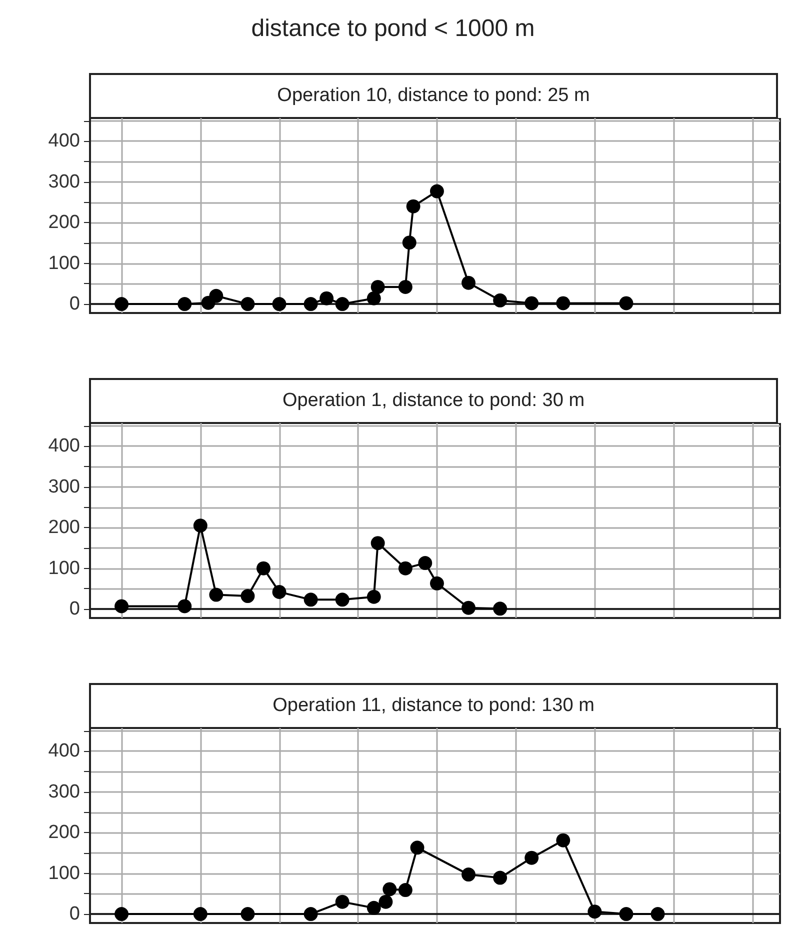  Describe the element at coordinates (393, 29) in the screenshot. I see `chart-title: distance to pond < 1000 m` at that location.